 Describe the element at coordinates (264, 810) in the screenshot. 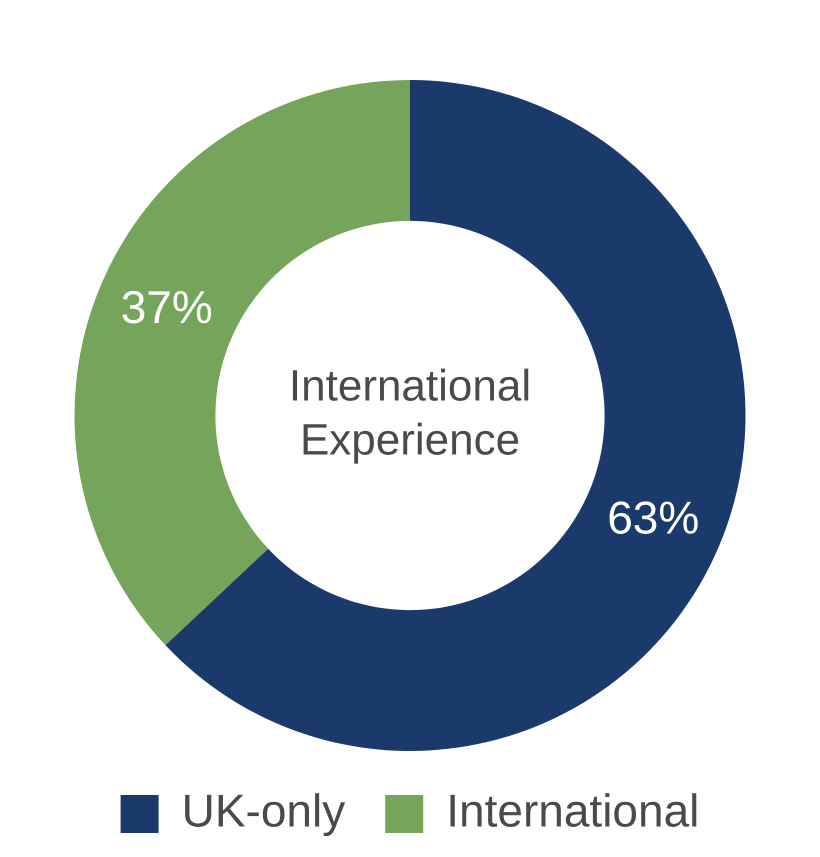

I see `legend-label: UK-only` at that location.